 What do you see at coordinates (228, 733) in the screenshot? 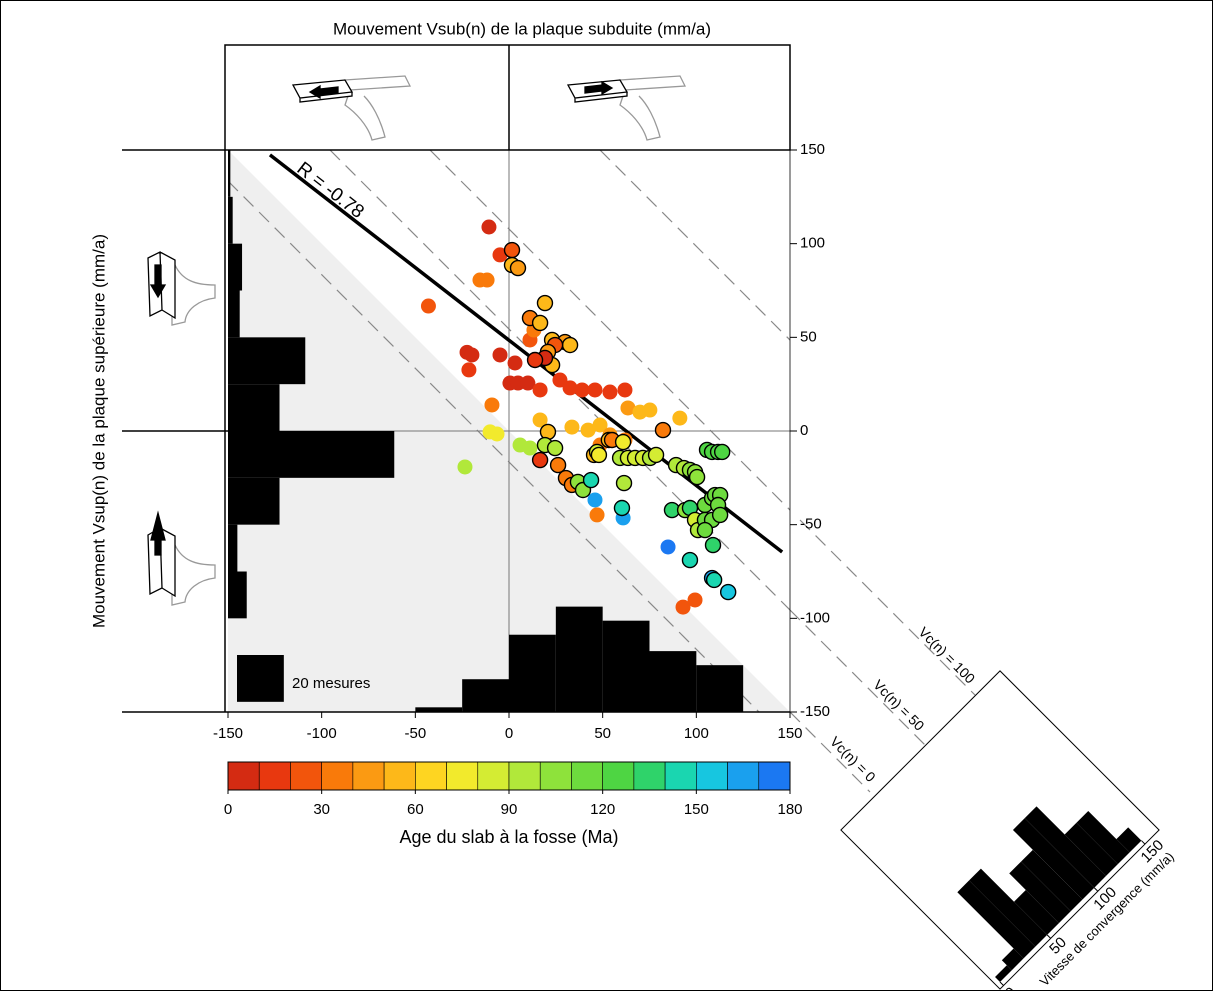
I see `x-tick-label: -150` at bounding box center [228, 733].